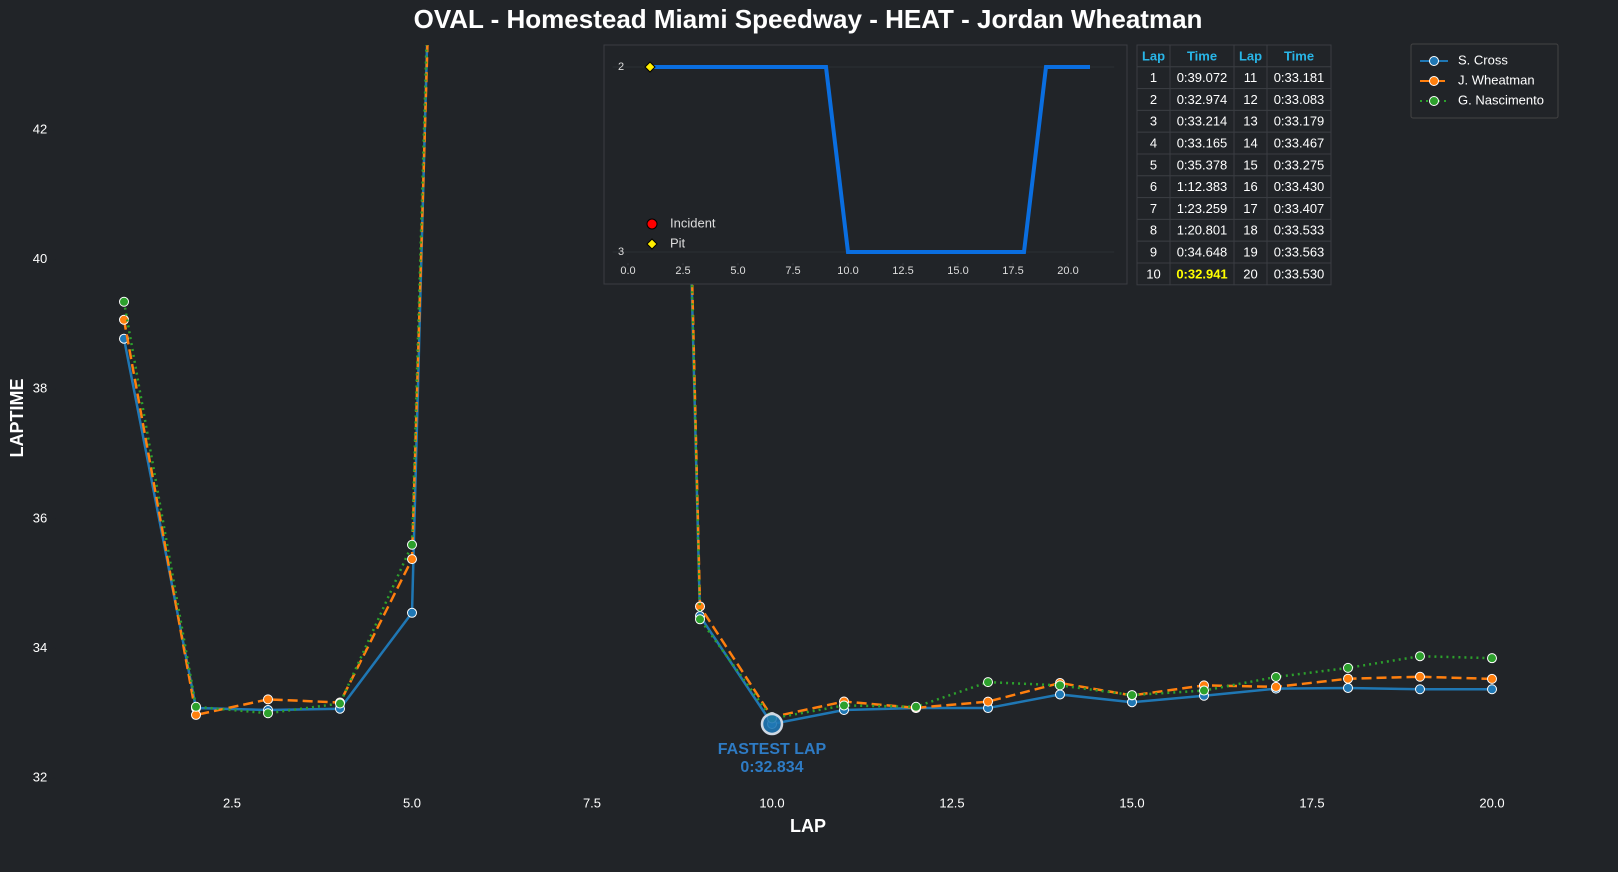  I want to click on table-cell-text: 12, so click(1250, 99).